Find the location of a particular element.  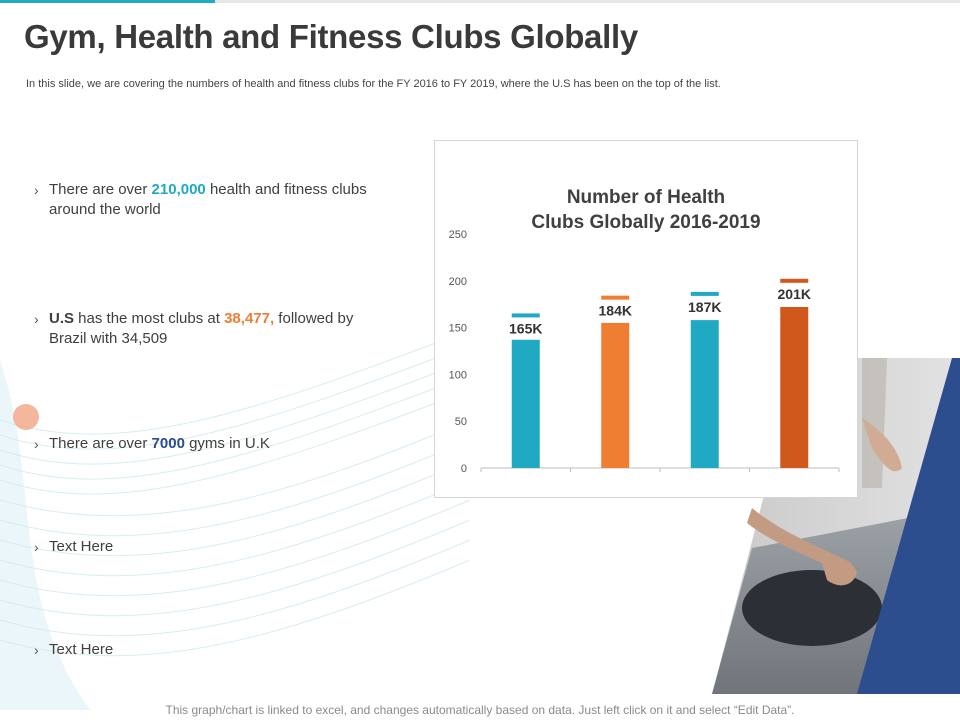

bullet-highlight: 38,477, is located at coordinates (249, 318).